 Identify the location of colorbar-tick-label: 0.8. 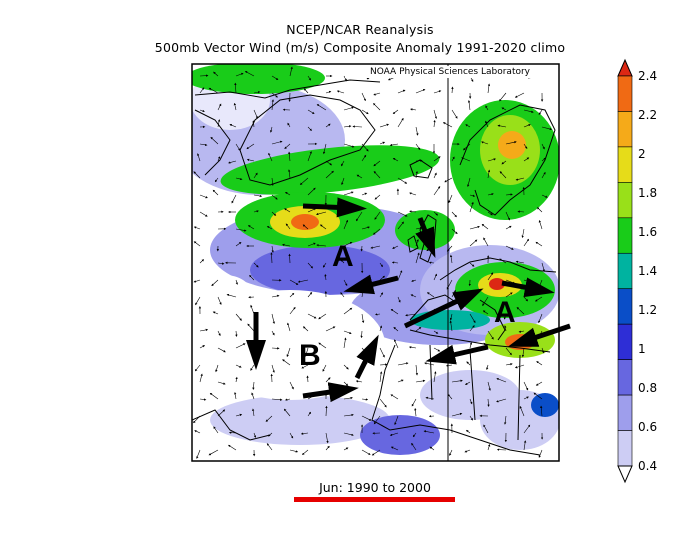
(648, 388).